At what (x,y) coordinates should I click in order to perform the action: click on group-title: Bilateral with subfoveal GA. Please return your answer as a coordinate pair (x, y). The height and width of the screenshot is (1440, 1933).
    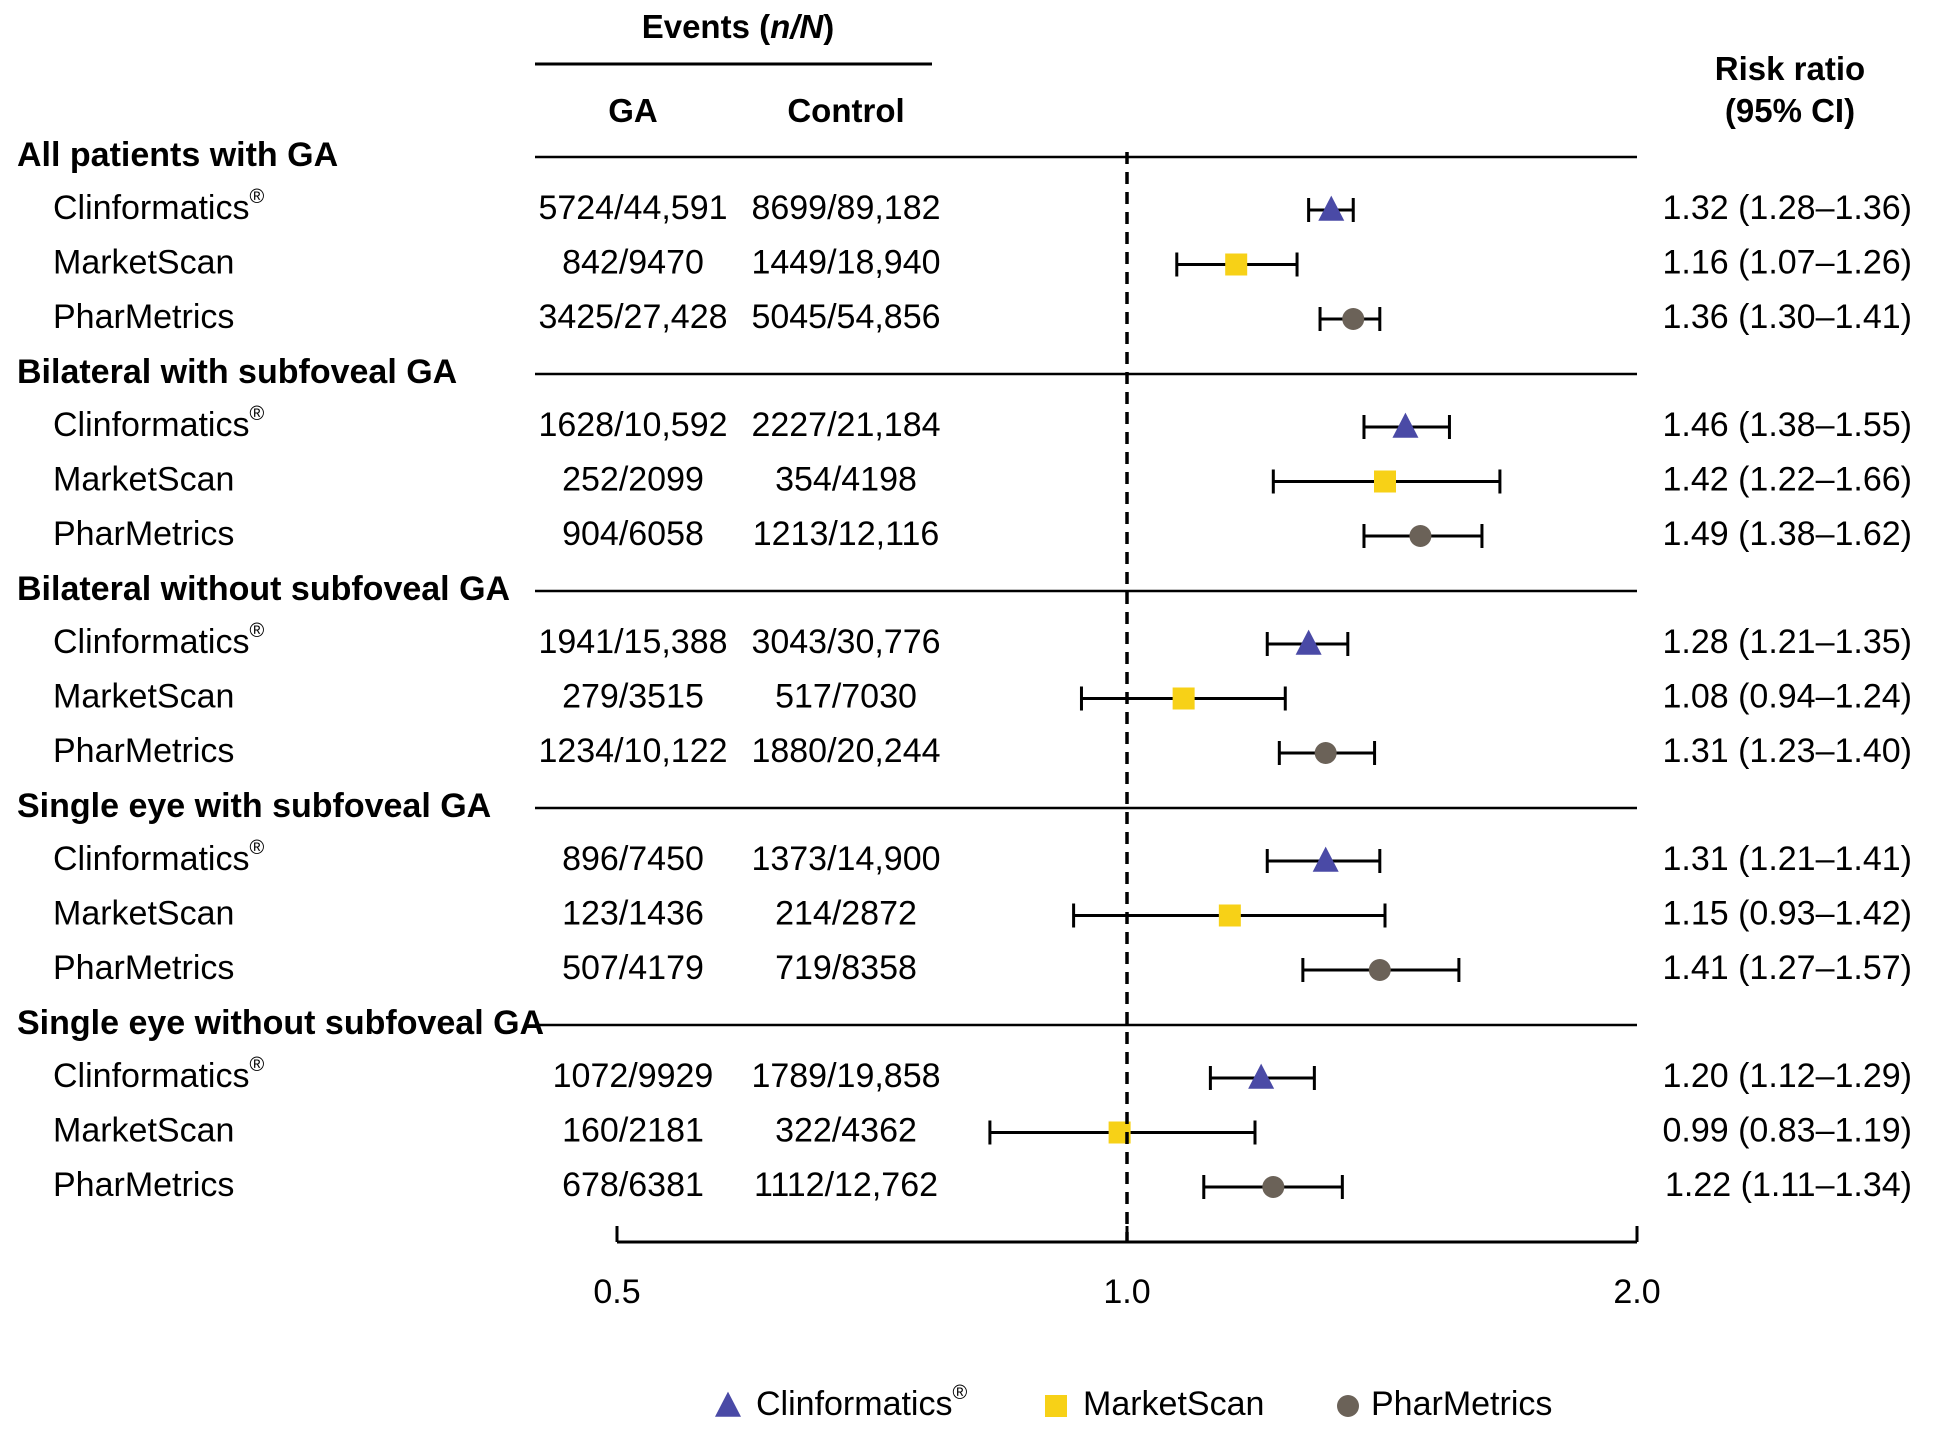
    Looking at the image, I should click on (237, 372).